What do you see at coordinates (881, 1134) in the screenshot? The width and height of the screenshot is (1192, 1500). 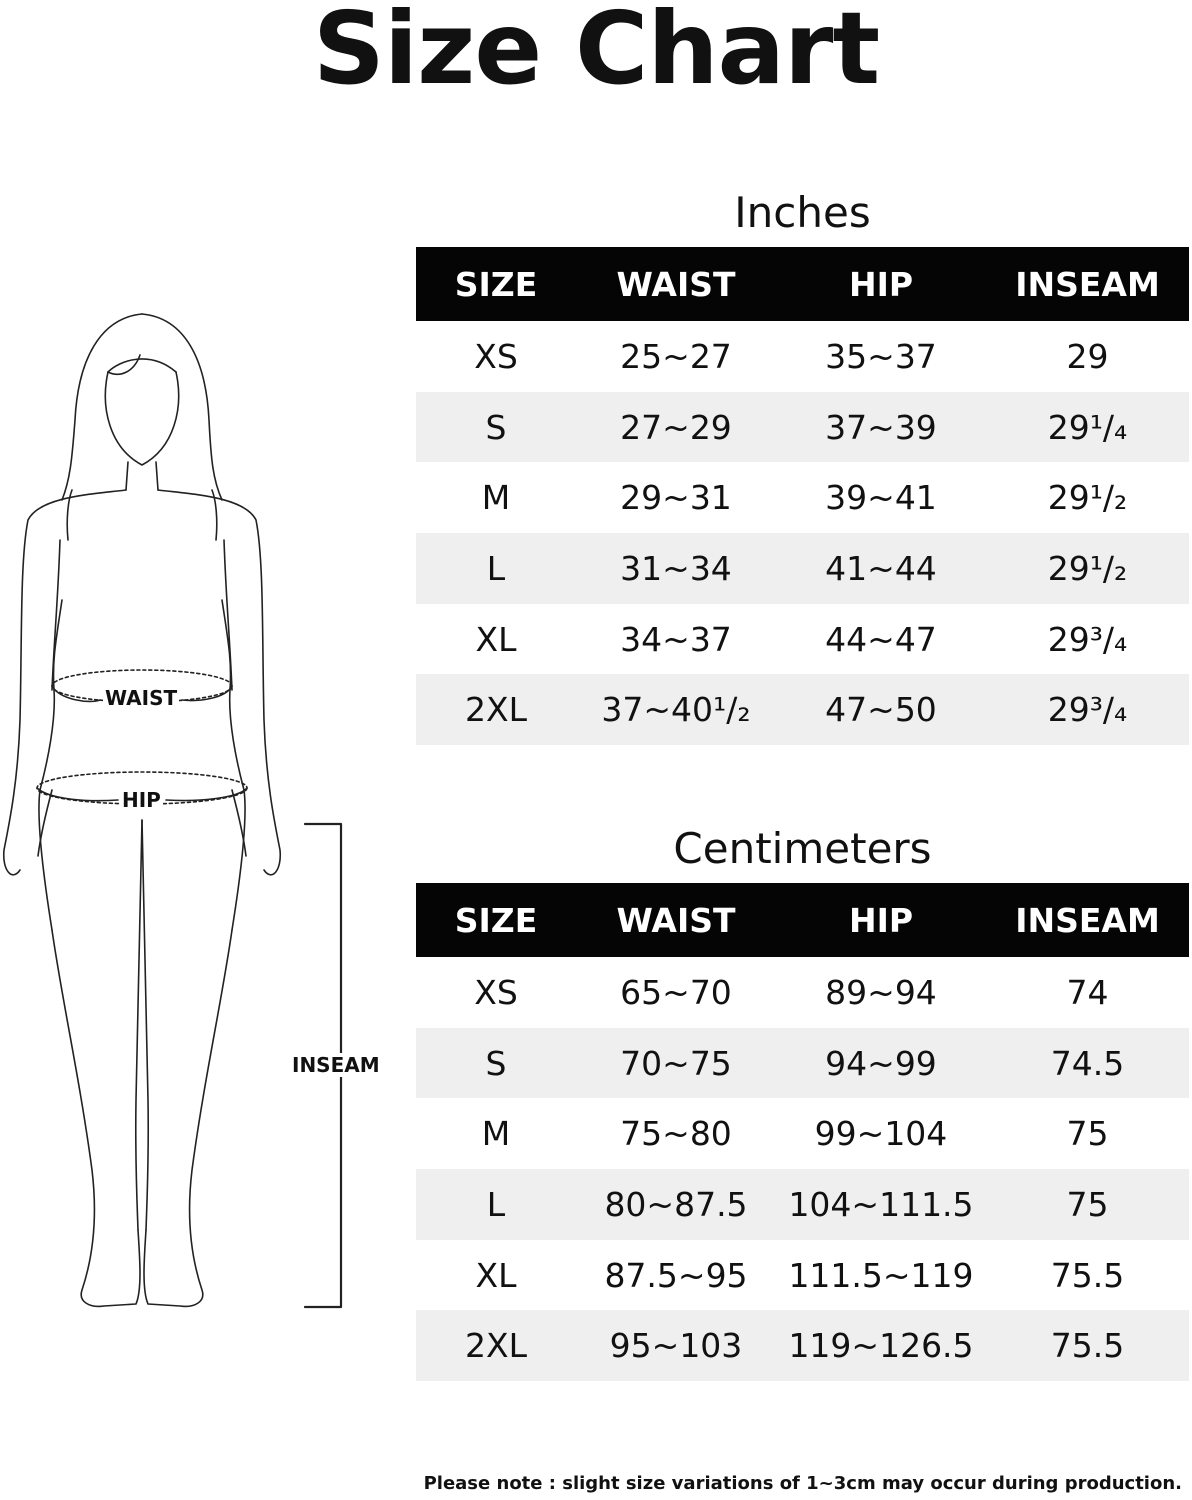 I see `cell-hip: 99~104` at bounding box center [881, 1134].